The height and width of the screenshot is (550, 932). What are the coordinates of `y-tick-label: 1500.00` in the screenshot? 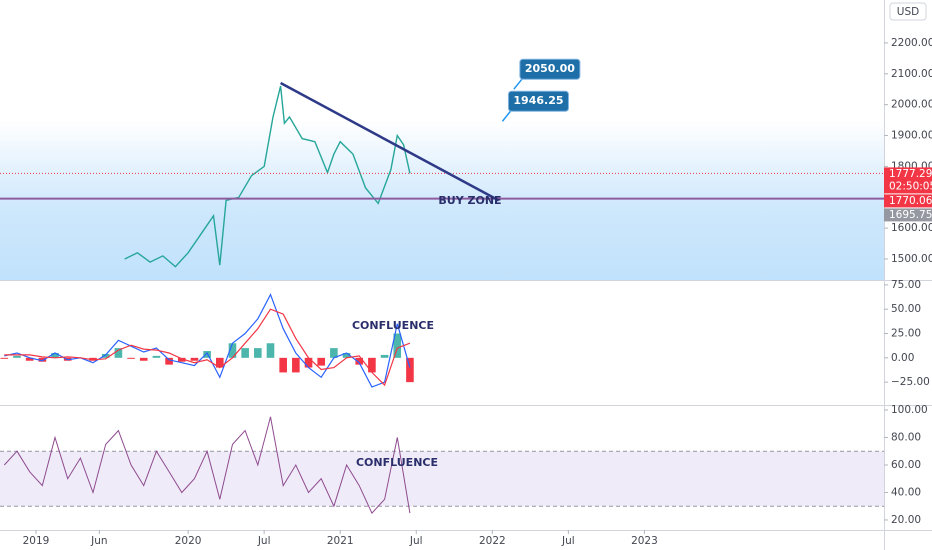 It's located at (911, 259).